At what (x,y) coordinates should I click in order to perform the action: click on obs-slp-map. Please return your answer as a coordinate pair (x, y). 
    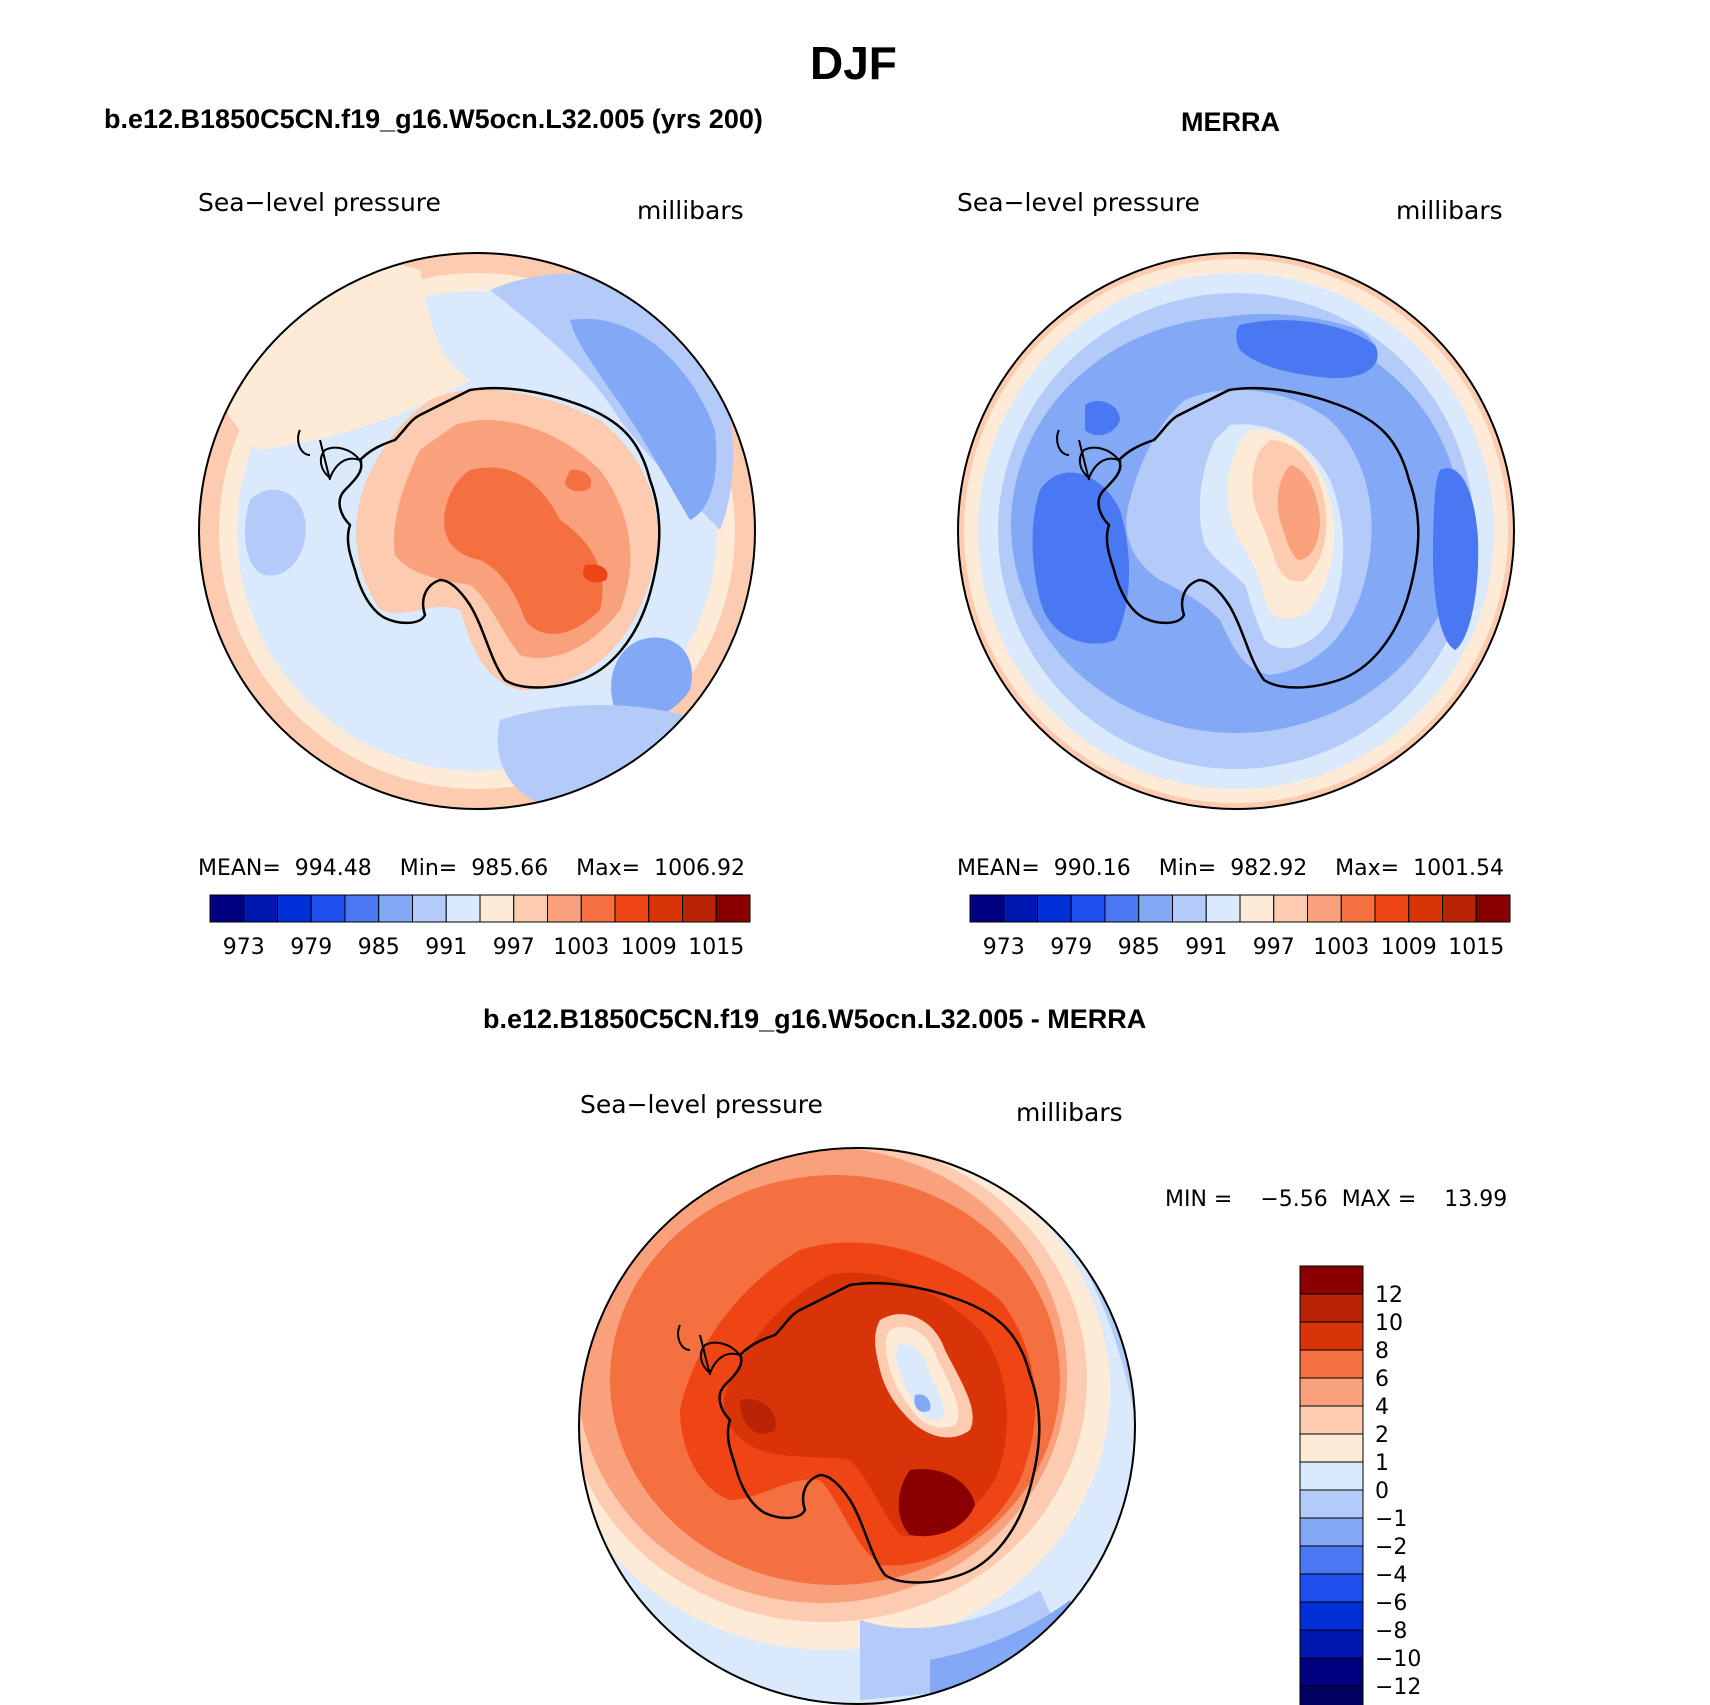
    Looking at the image, I should click on (1236, 531).